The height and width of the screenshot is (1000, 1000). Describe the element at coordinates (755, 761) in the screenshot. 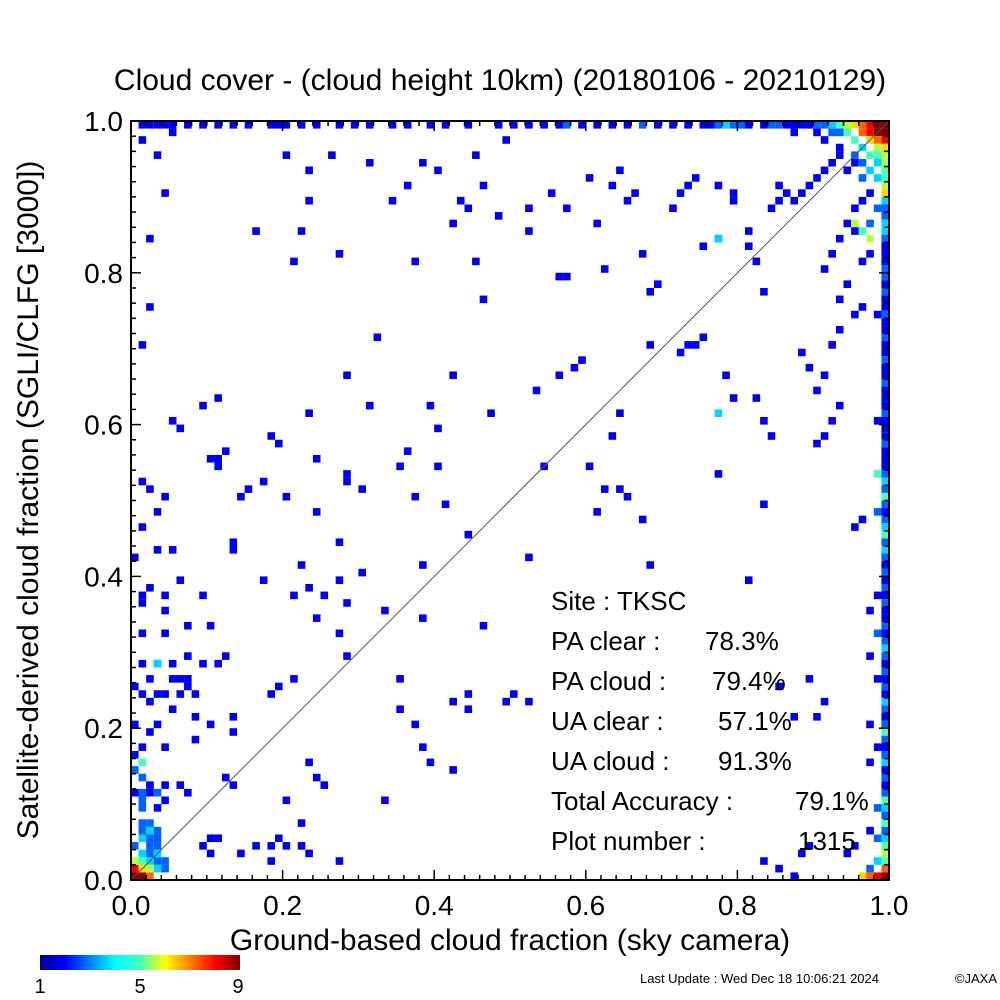

I see `stat-value: 91.3%` at that location.